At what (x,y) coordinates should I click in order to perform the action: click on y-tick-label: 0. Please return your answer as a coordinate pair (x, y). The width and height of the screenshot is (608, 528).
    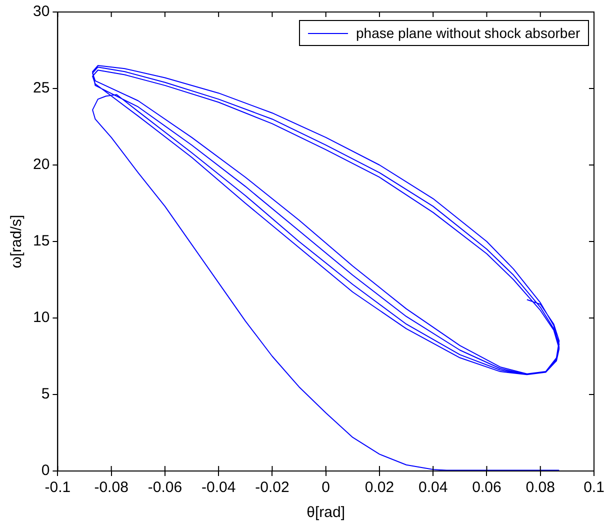
    Looking at the image, I should click on (45, 471).